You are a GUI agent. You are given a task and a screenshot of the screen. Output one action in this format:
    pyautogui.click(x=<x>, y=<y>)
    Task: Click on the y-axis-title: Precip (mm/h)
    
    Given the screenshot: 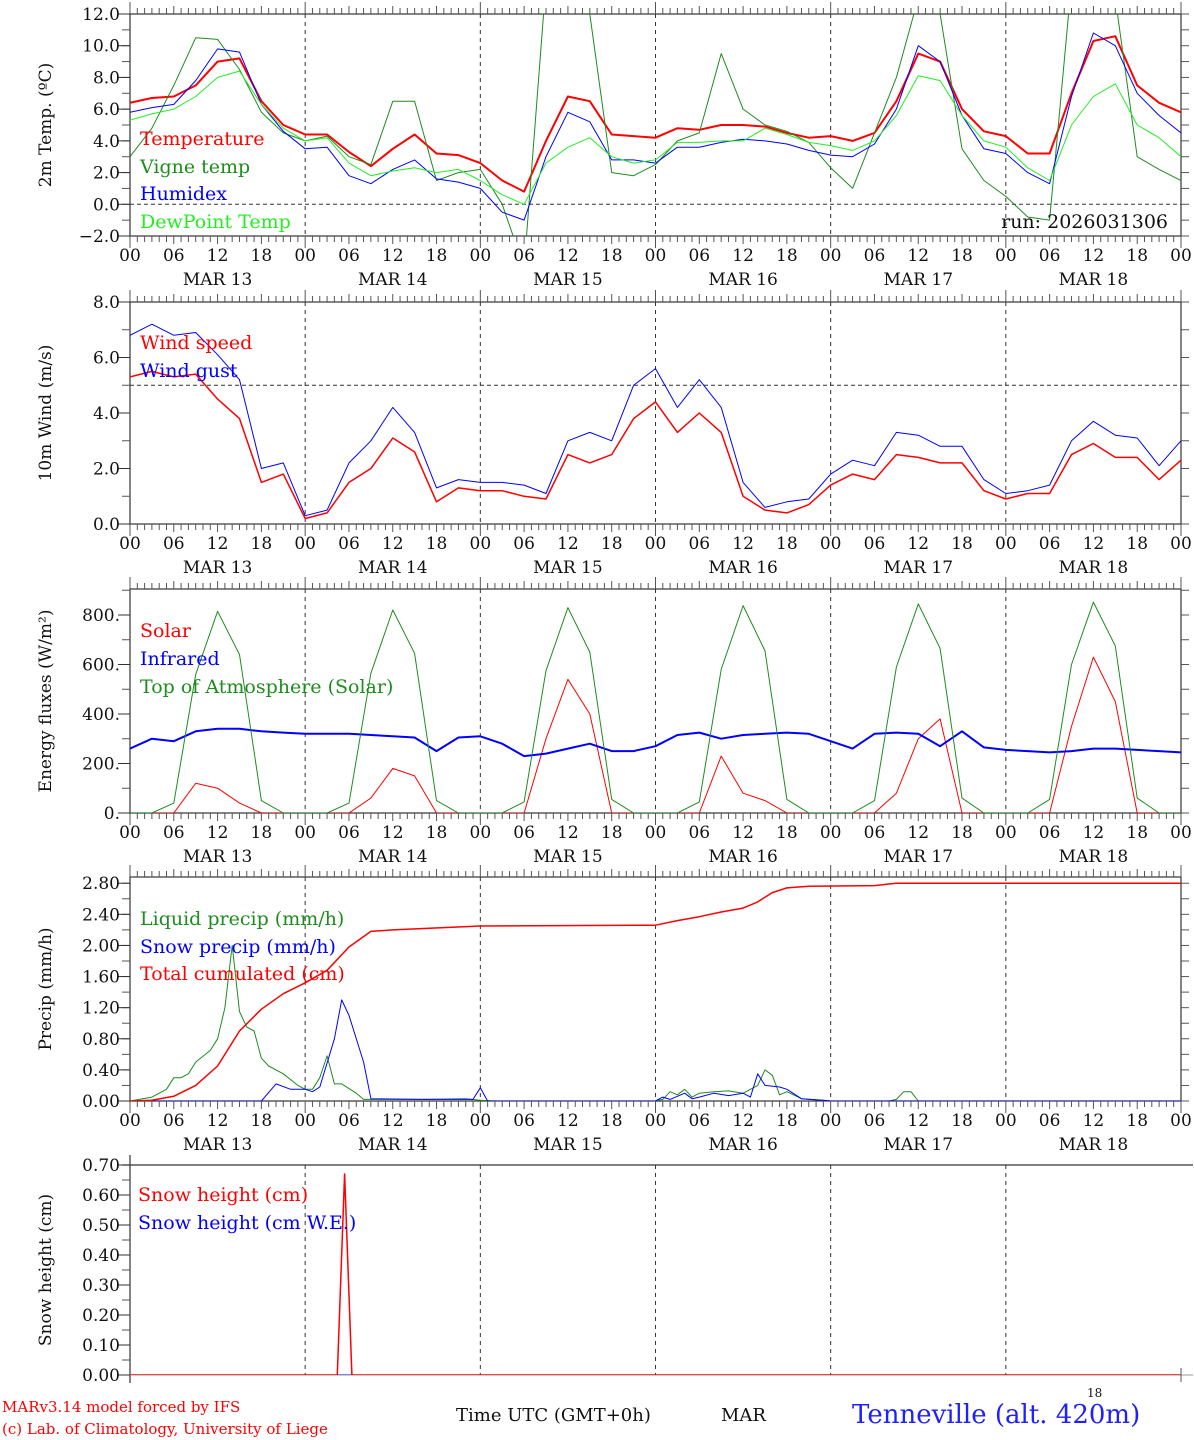 What is the action you would take?
    pyautogui.click(x=46, y=988)
    